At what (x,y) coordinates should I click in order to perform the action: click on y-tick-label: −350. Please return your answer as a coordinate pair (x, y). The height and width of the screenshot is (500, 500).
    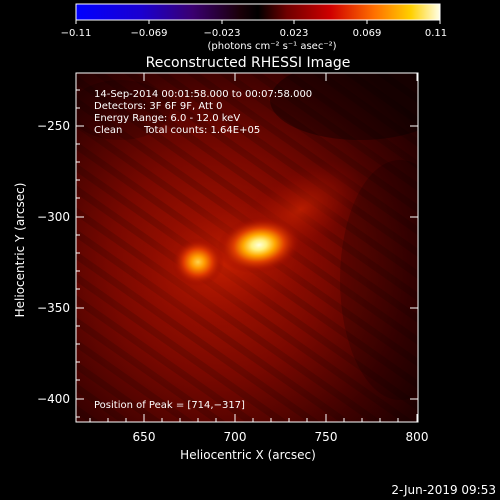
    Looking at the image, I should click on (53, 308).